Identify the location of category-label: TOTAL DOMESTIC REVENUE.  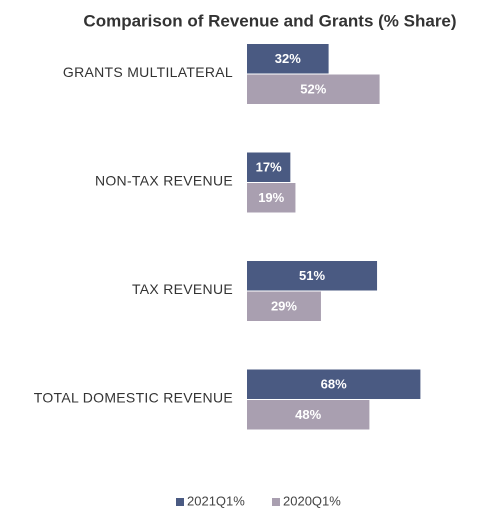
(133, 398).